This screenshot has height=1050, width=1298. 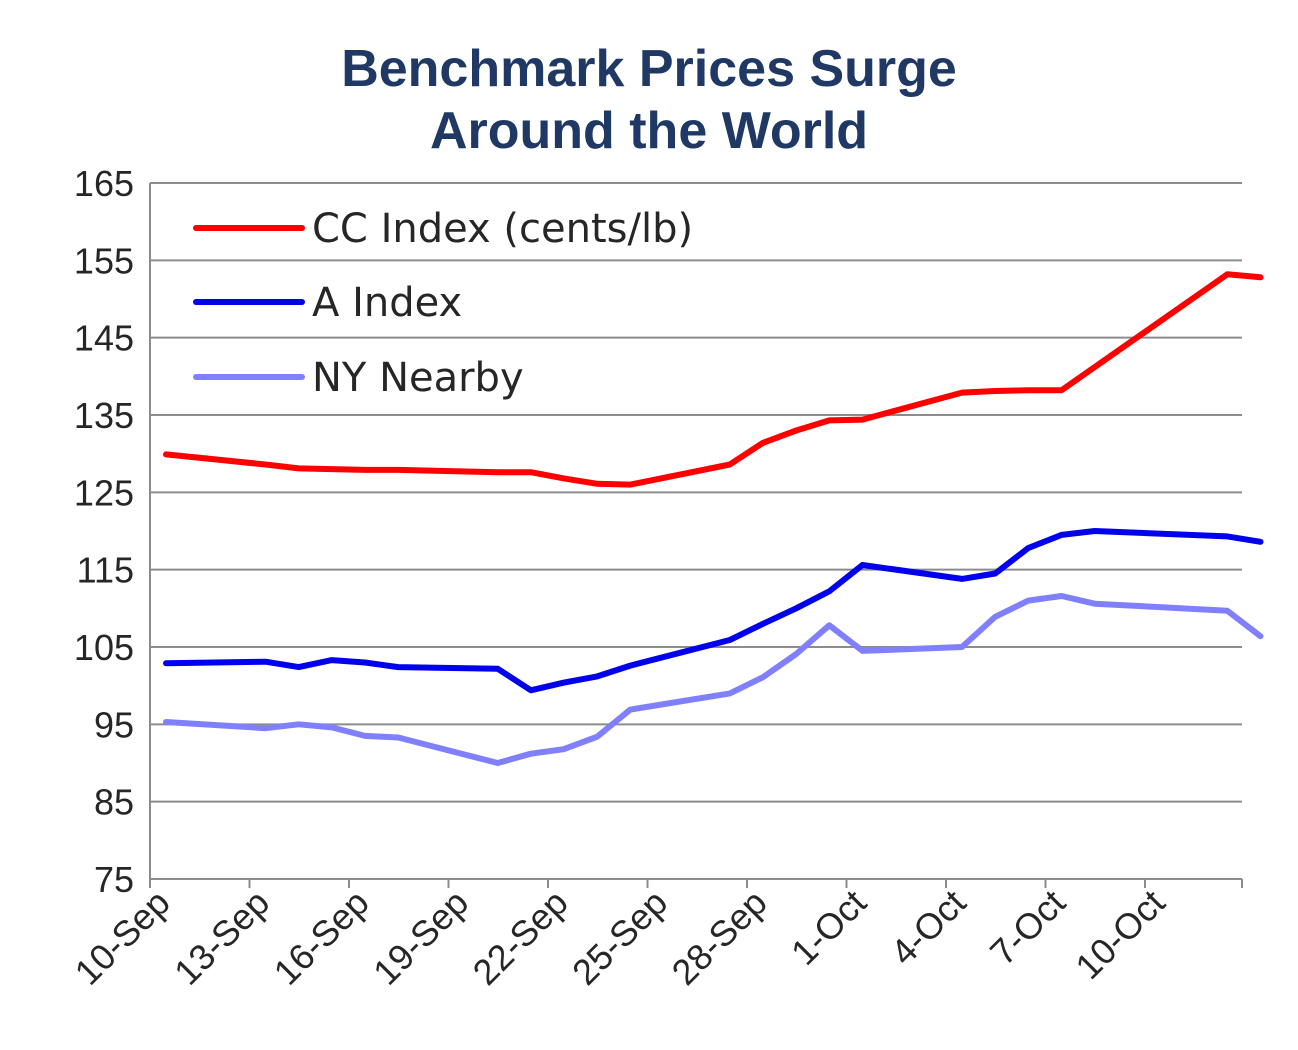 What do you see at coordinates (104, 531) in the screenshot?
I see `y-axis-ticks: 75 85 95 105 115 125 135 145 155 165` at bounding box center [104, 531].